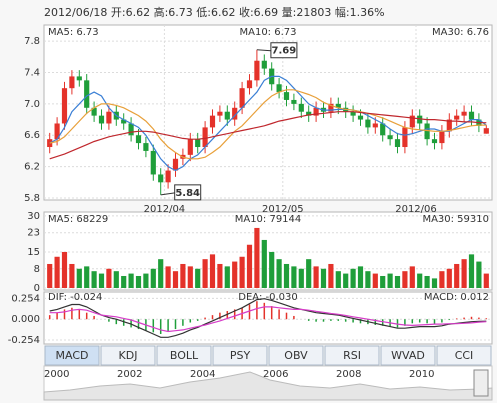 Image resolution: width=497 pixels, height=403 pixels. Describe the element at coordinates (268, 386) in the screenshot. I see `timeline-overview` at that location.